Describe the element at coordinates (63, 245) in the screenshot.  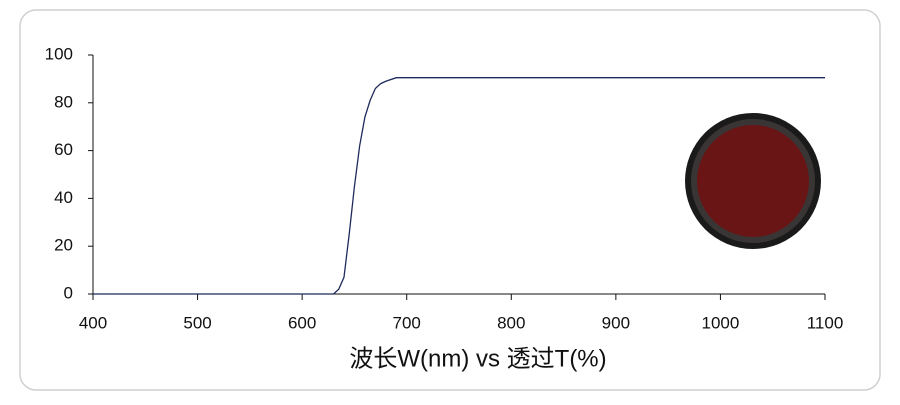
I see `y-tick-label: 20` at that location.